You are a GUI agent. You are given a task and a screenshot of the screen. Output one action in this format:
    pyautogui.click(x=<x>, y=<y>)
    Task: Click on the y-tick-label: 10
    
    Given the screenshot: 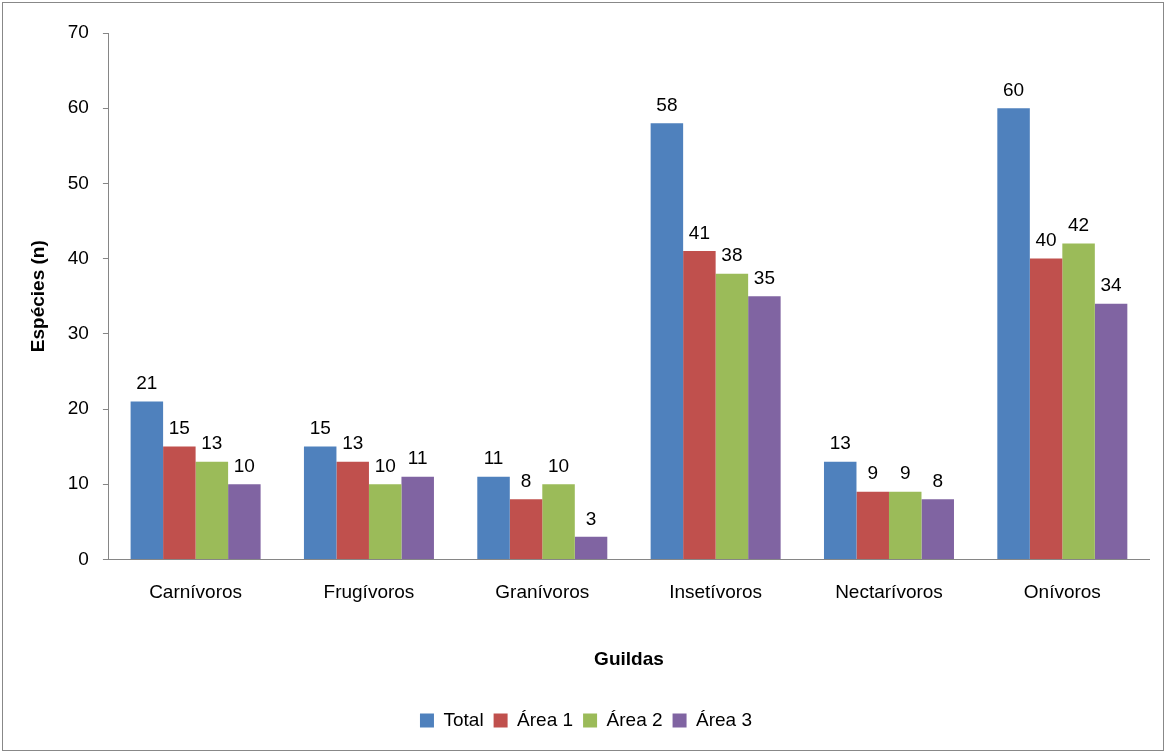 What is the action you would take?
    pyautogui.click(x=78, y=483)
    